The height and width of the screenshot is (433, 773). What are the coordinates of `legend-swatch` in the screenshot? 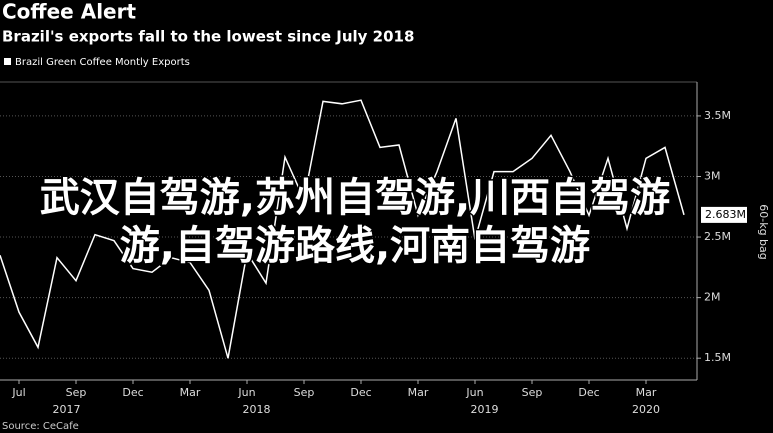 It's located at (7, 61).